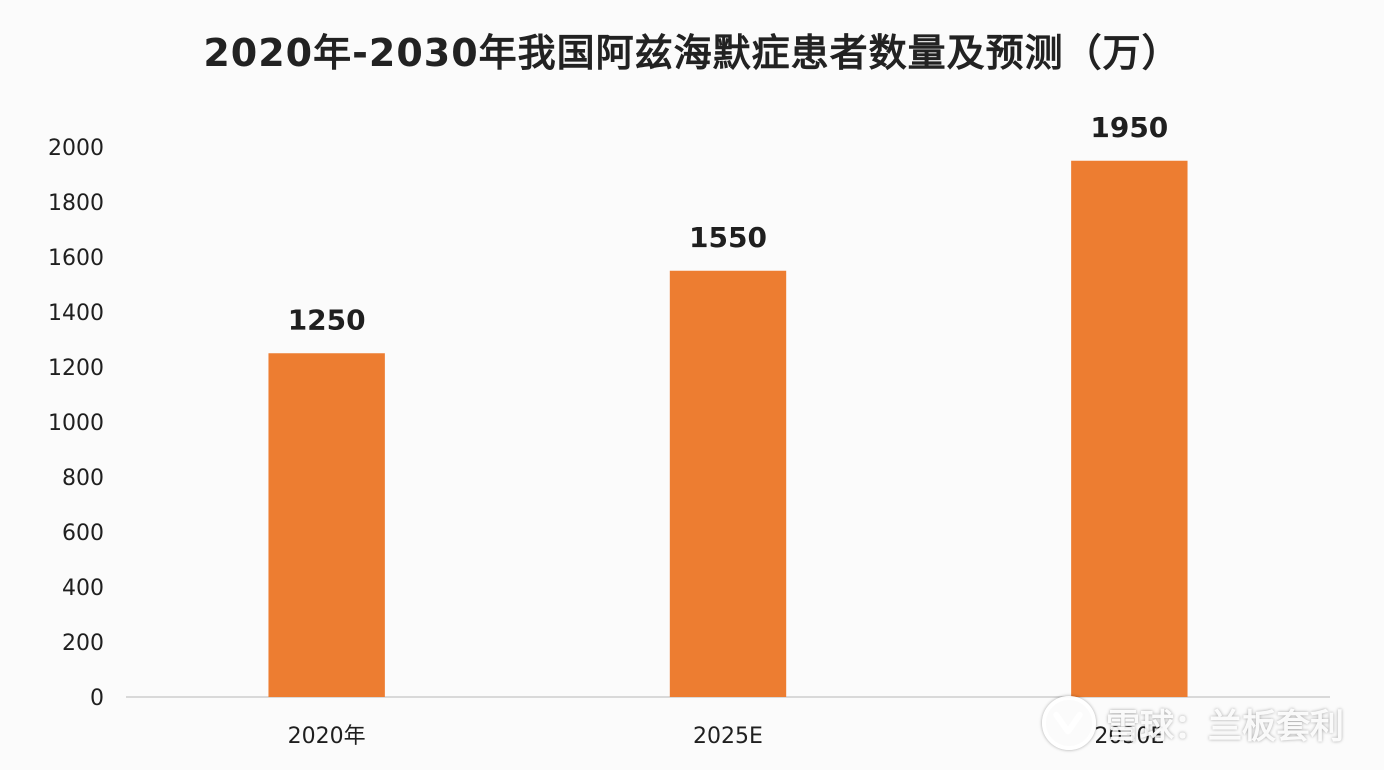  Describe the element at coordinates (76, 368) in the screenshot. I see `y-tick-label: 1200` at that location.